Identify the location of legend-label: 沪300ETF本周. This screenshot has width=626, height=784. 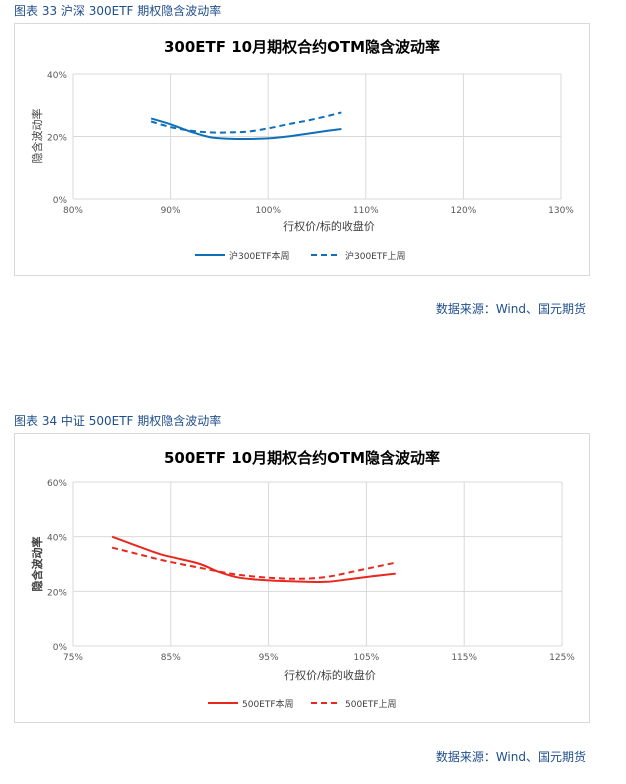
(259, 256).